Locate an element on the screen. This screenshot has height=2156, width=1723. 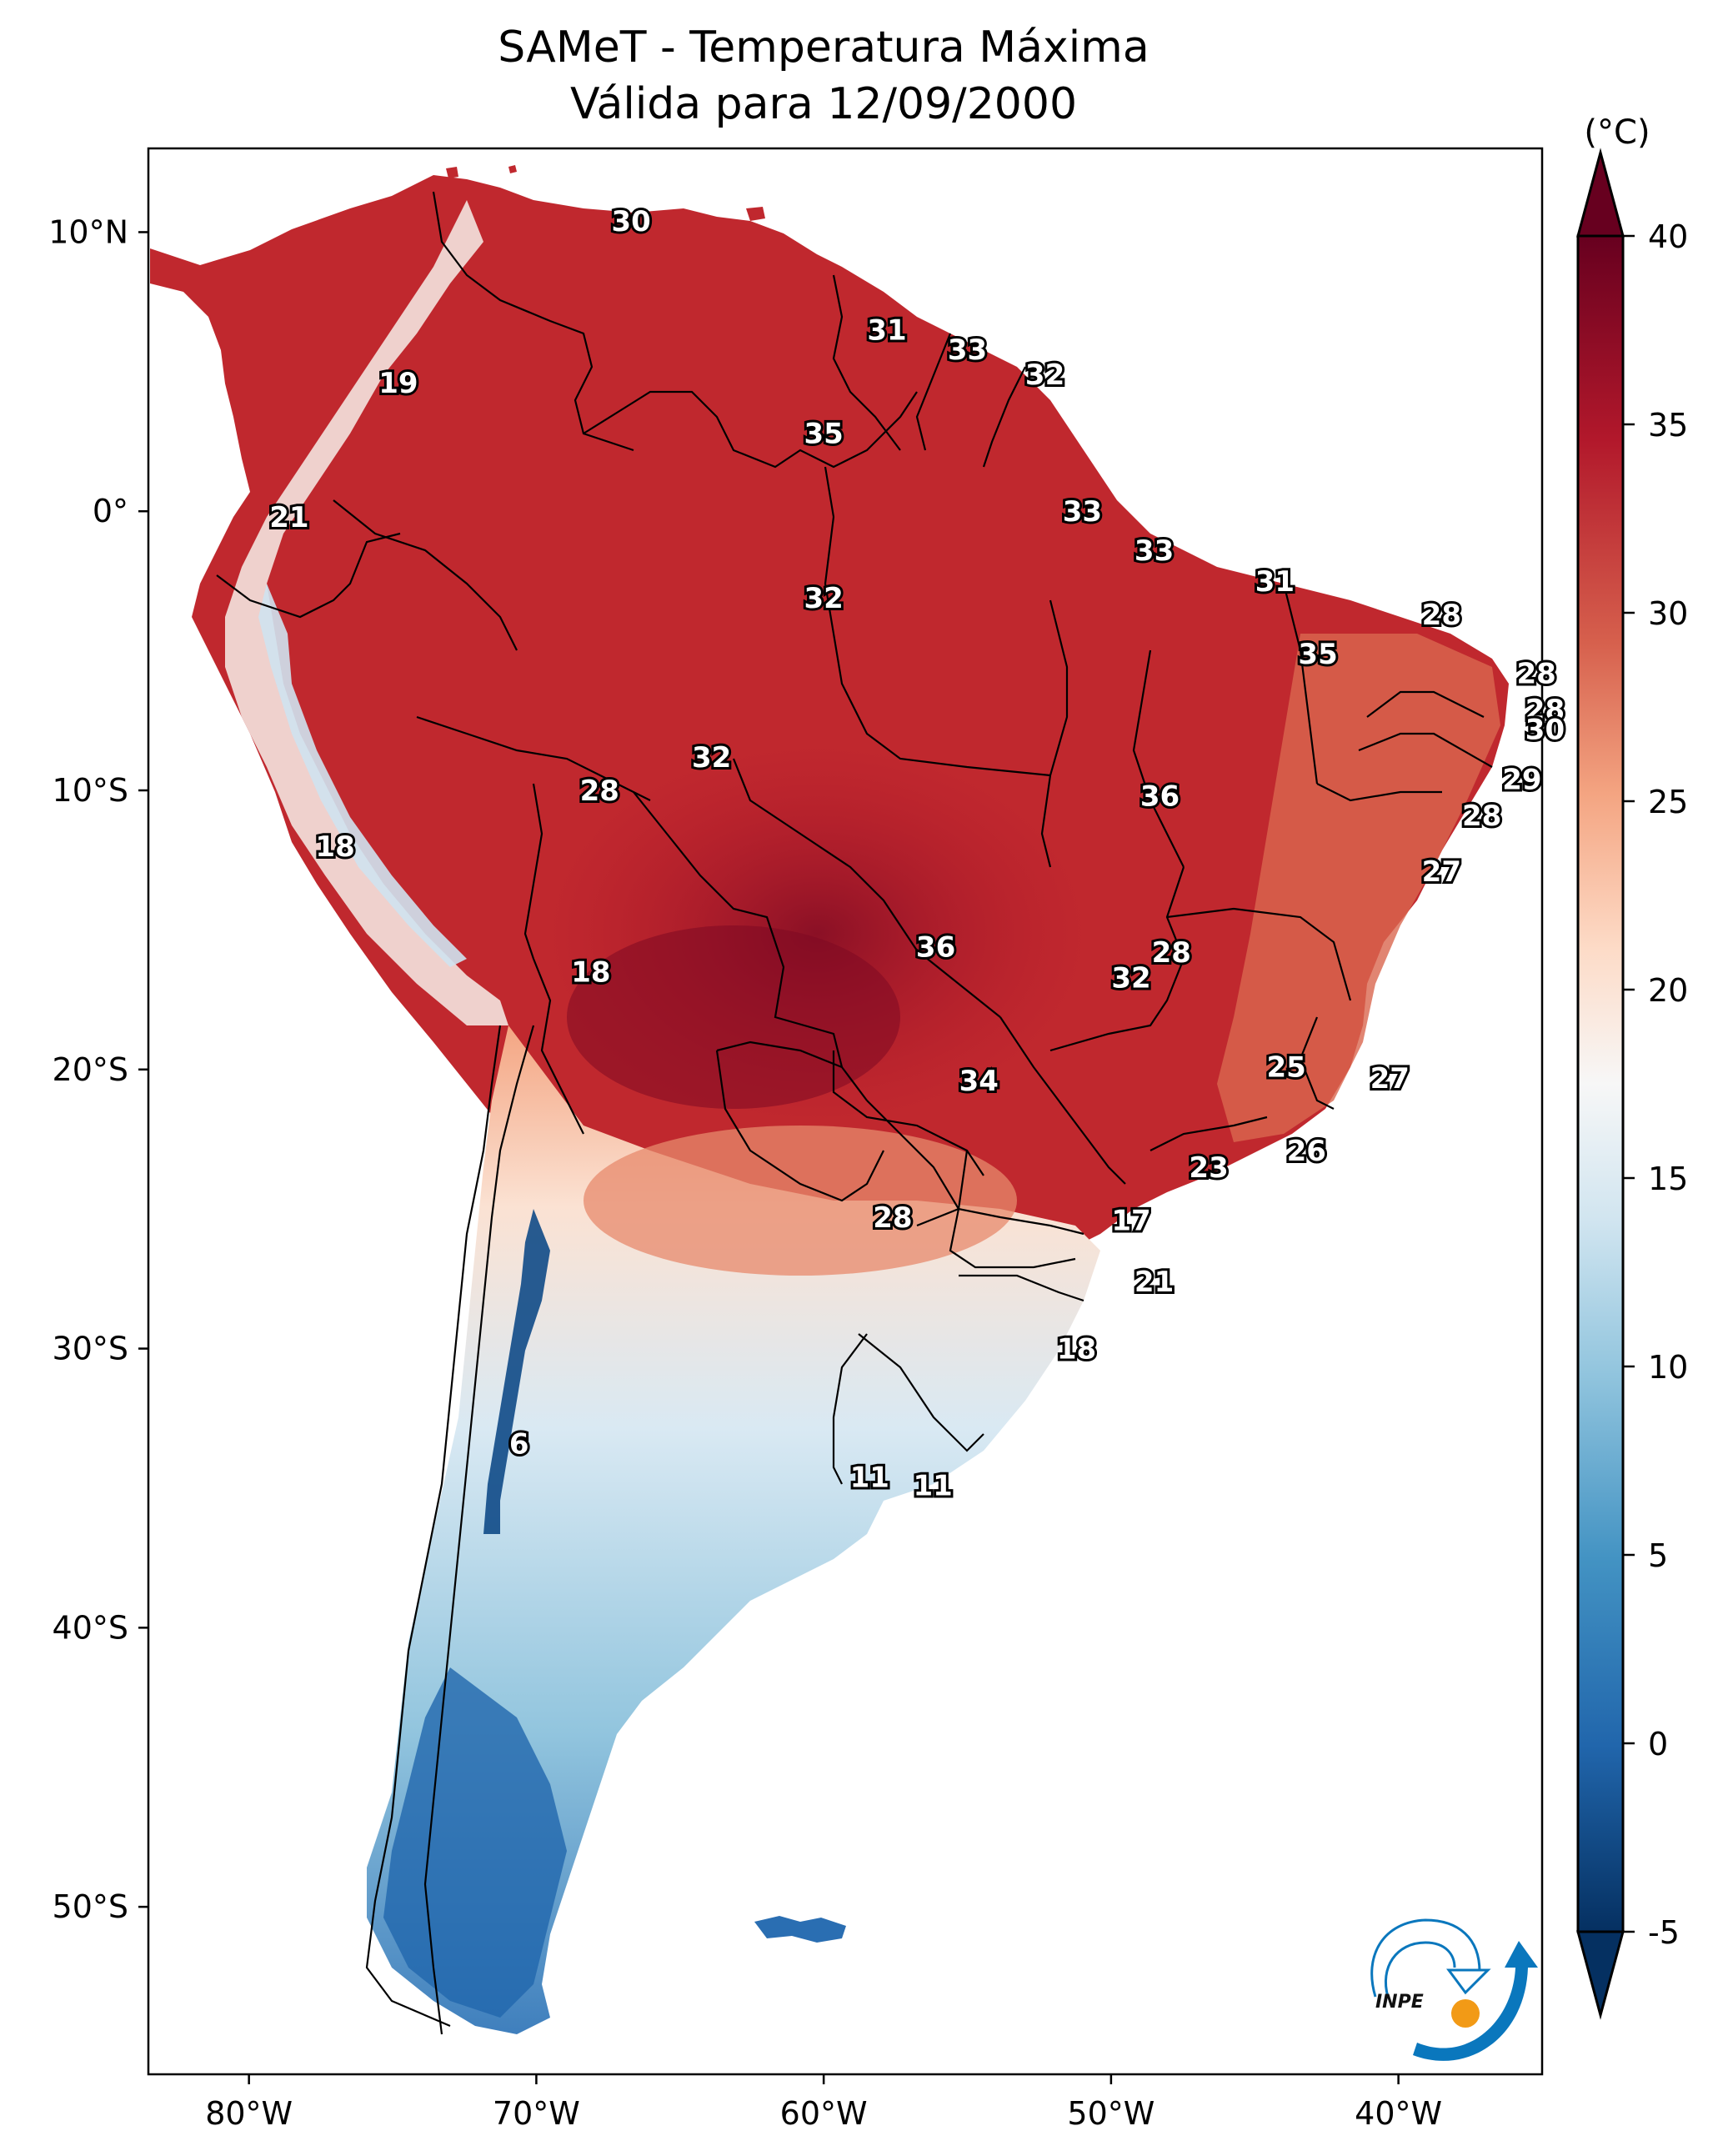
y-tick-label: 50°S is located at coordinates (90, 1906).